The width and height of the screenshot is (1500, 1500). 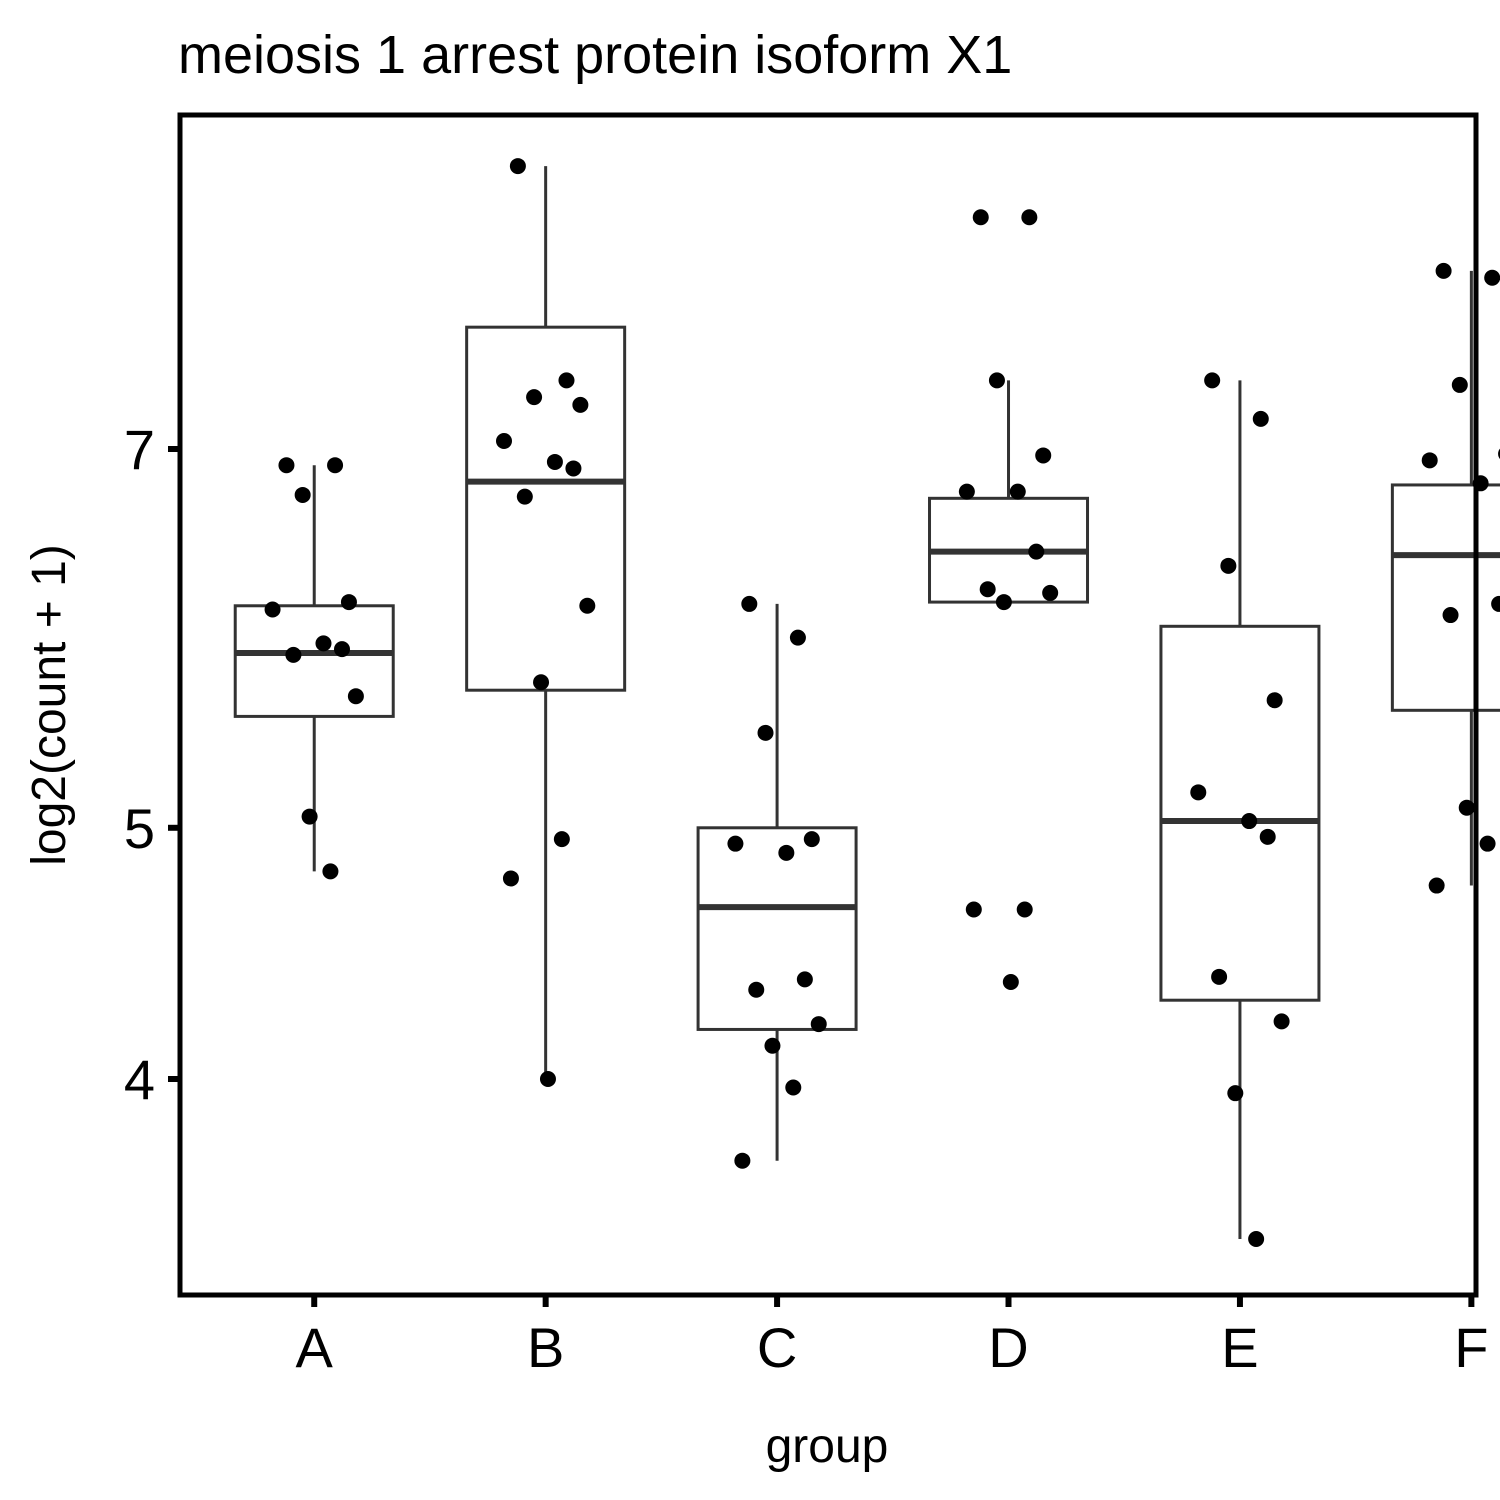 What do you see at coordinates (827, 1446) in the screenshot?
I see `x-axis-label: group` at bounding box center [827, 1446].